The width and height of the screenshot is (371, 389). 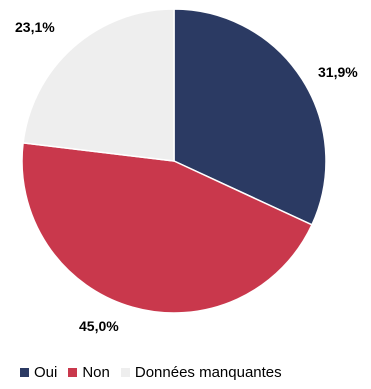 I want to click on legend-label-oui: Oui, so click(x=46, y=372).